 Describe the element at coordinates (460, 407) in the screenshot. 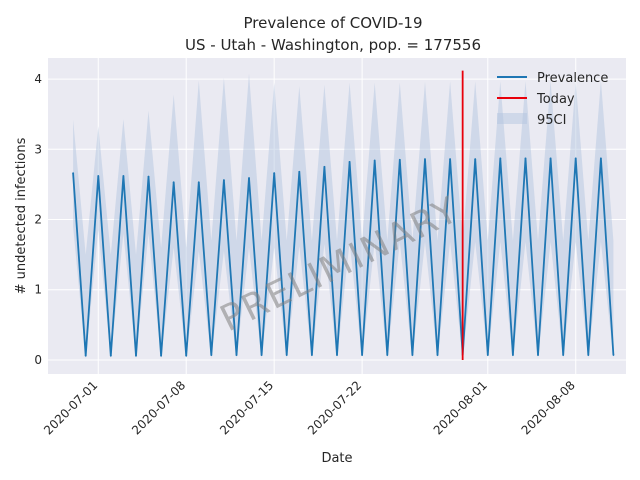

I see `x-tick-label: 2020-08-01` at that location.